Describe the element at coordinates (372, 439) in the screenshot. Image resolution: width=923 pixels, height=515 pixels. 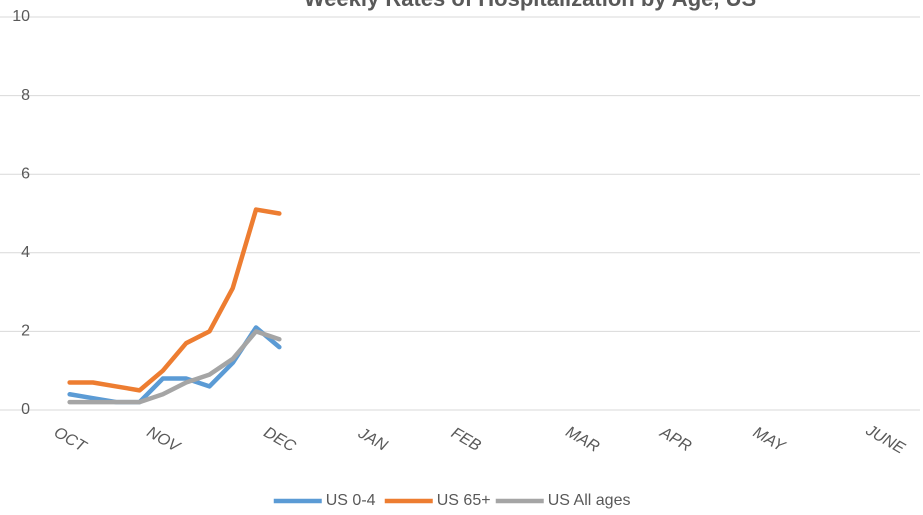
I see `x-tick-label: JAN` at that location.